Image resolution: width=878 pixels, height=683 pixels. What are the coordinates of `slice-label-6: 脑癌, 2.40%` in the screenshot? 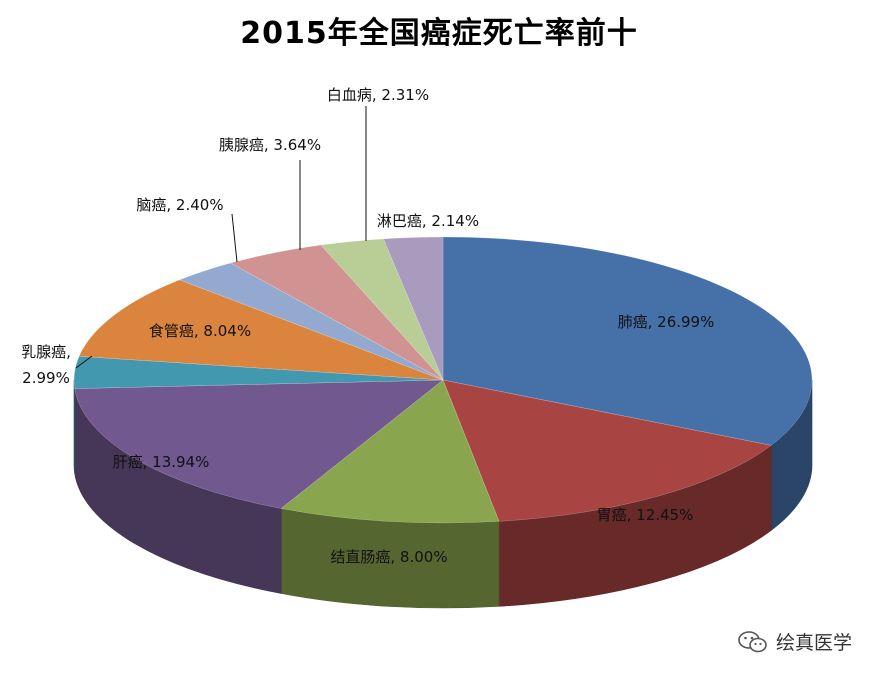 It's located at (179, 205).